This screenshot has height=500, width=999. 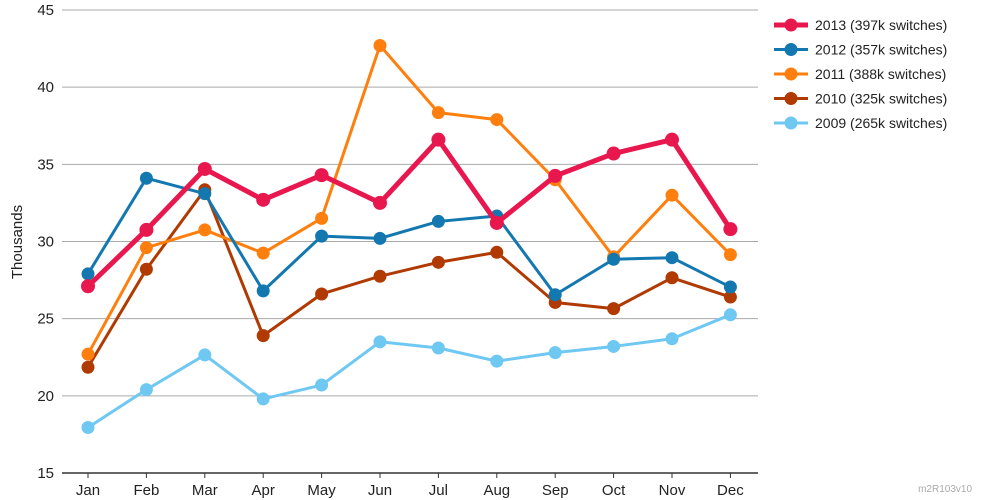 I want to click on y-tick-label: 40, so click(x=45, y=87).